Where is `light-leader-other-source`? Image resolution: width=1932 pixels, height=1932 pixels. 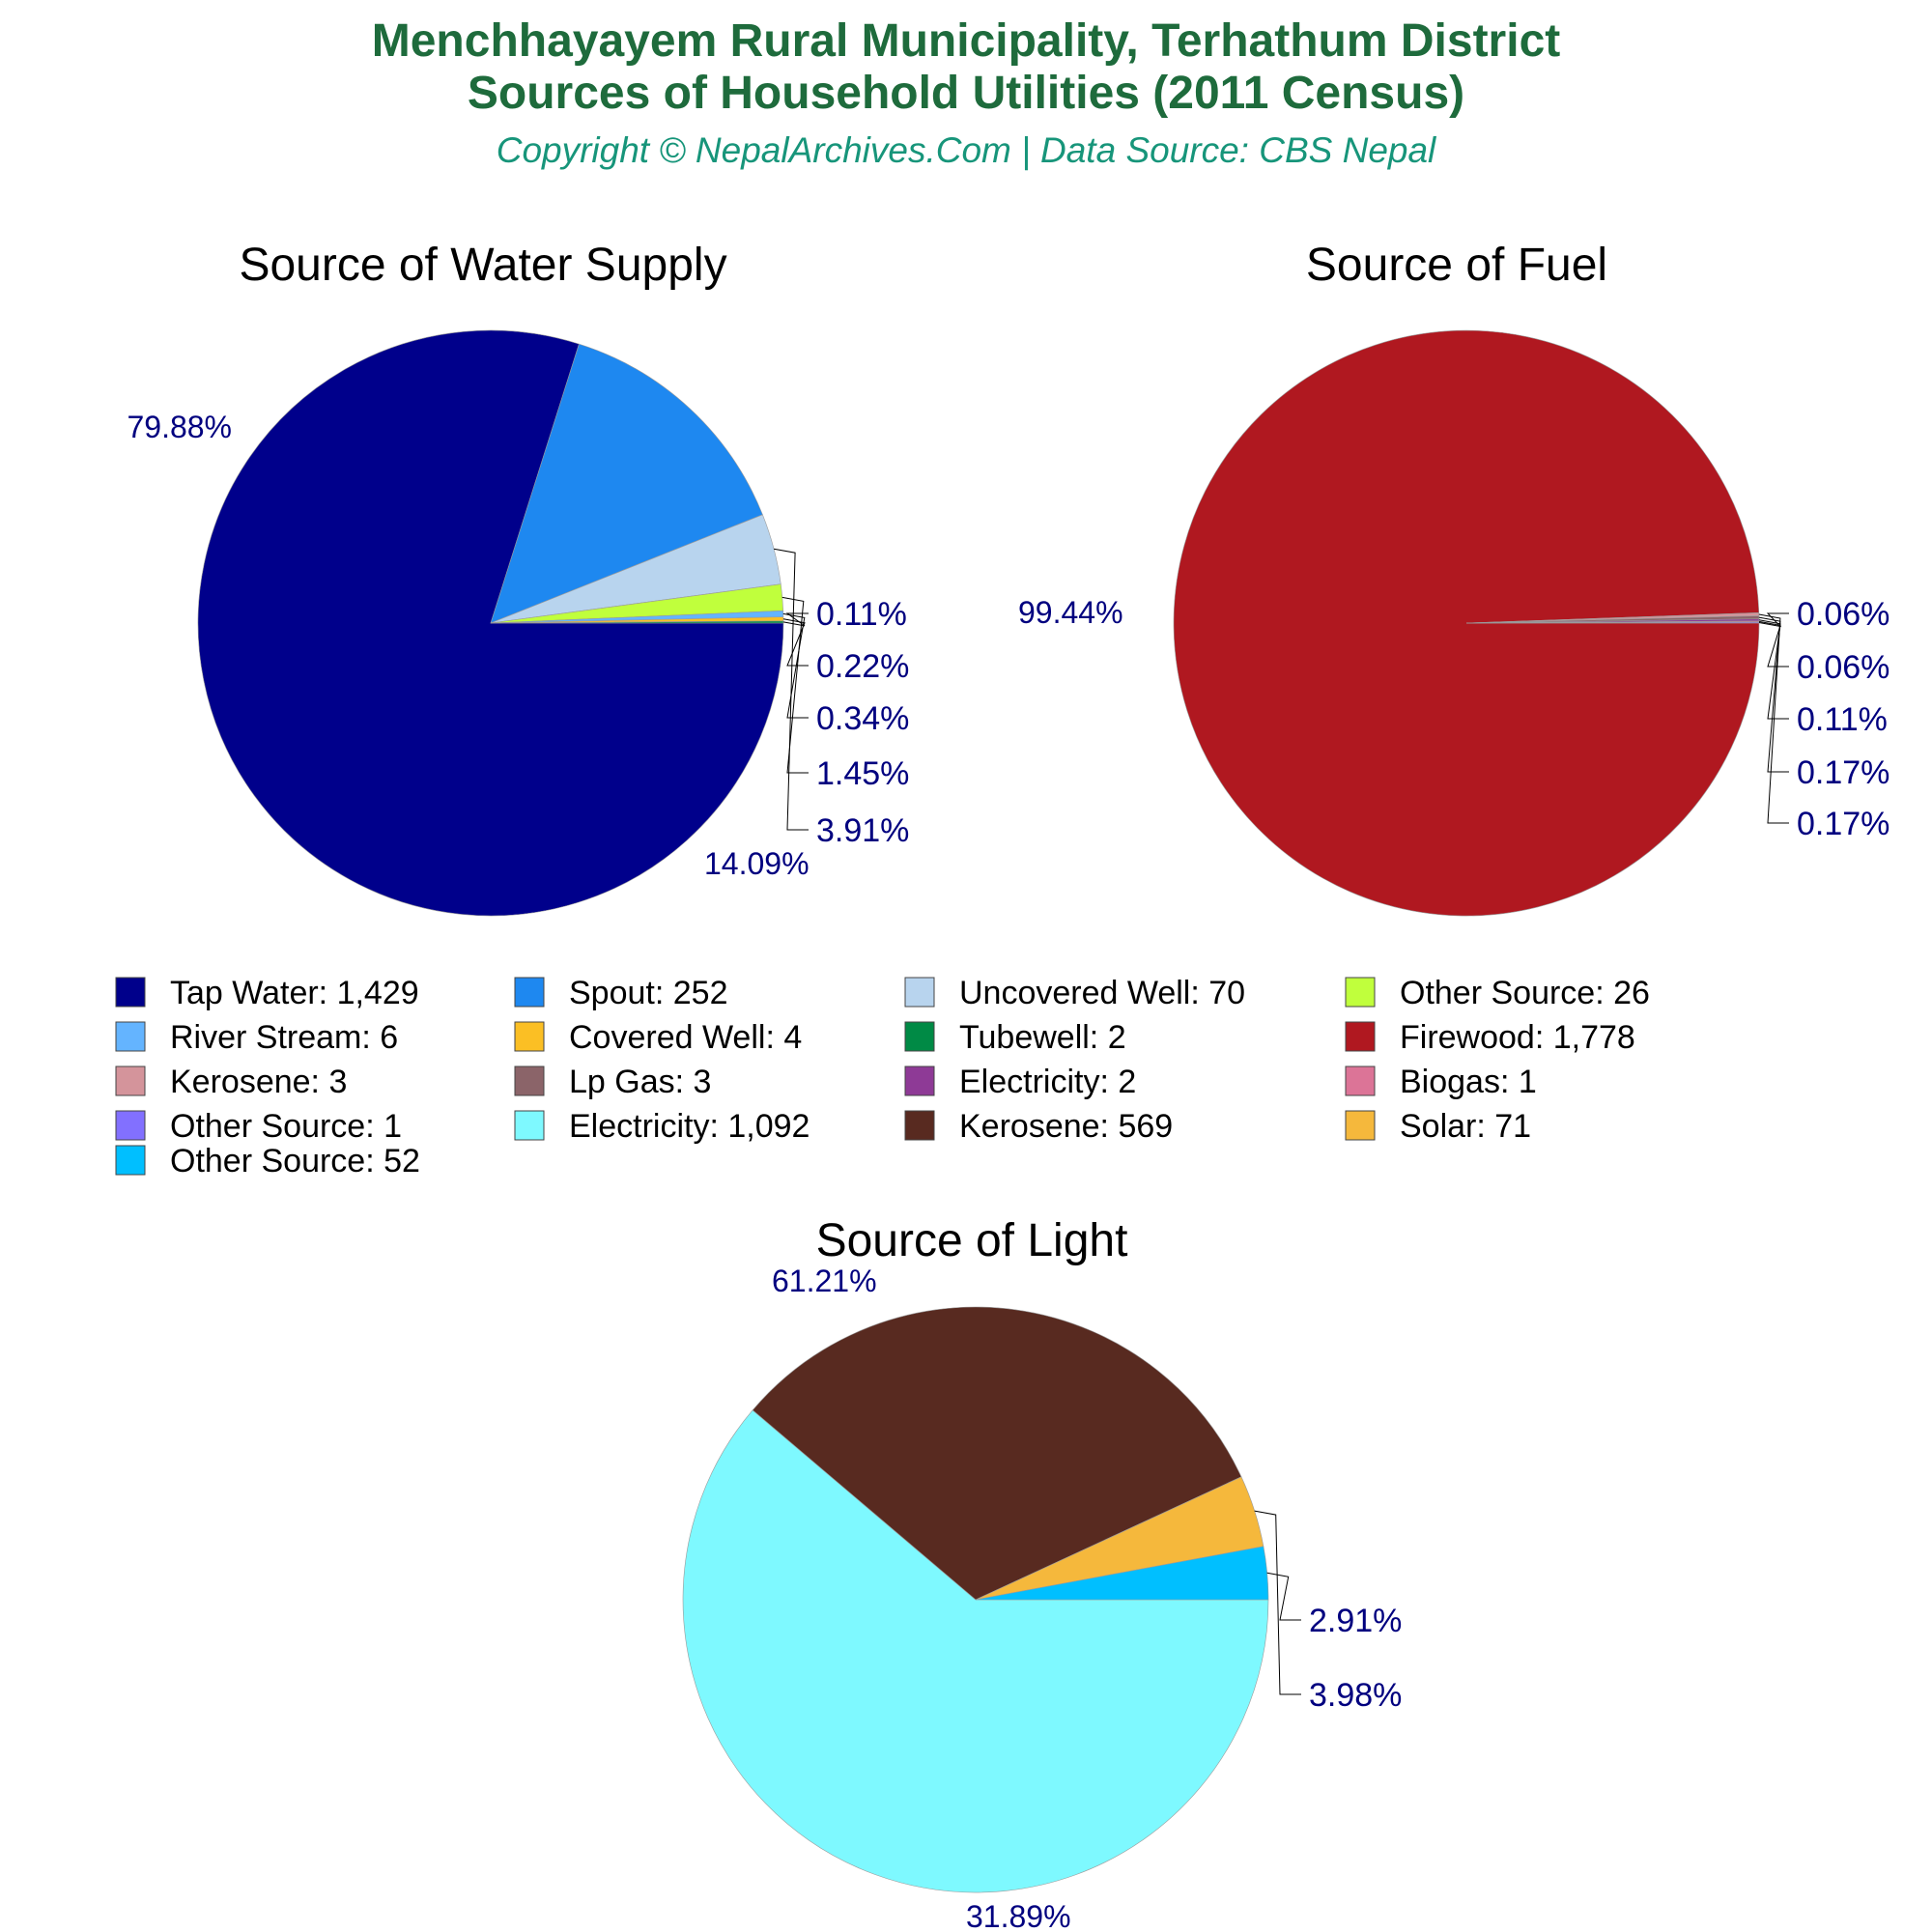
light-leader-other-source is located at coordinates (1283, 1596).